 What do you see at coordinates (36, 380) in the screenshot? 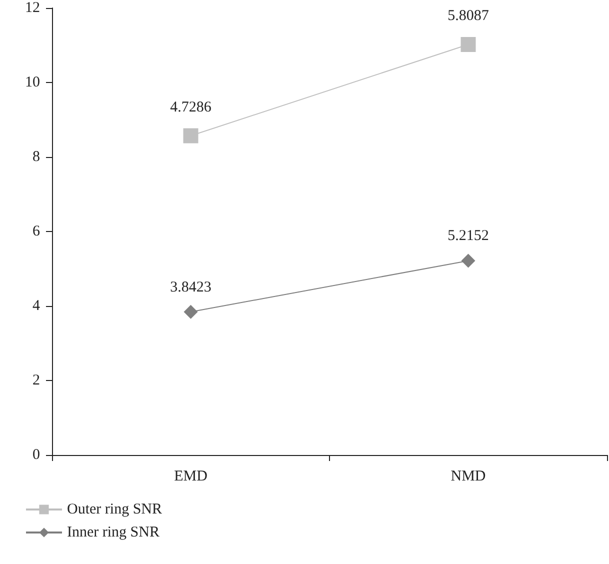
I see `y-tick-label: 2` at bounding box center [36, 380].